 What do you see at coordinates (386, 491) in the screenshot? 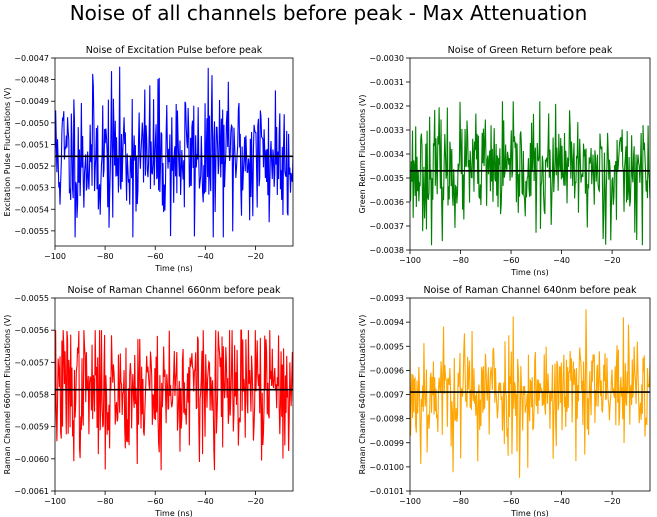
I see `y-tick-label: −0.0101` at bounding box center [386, 491].